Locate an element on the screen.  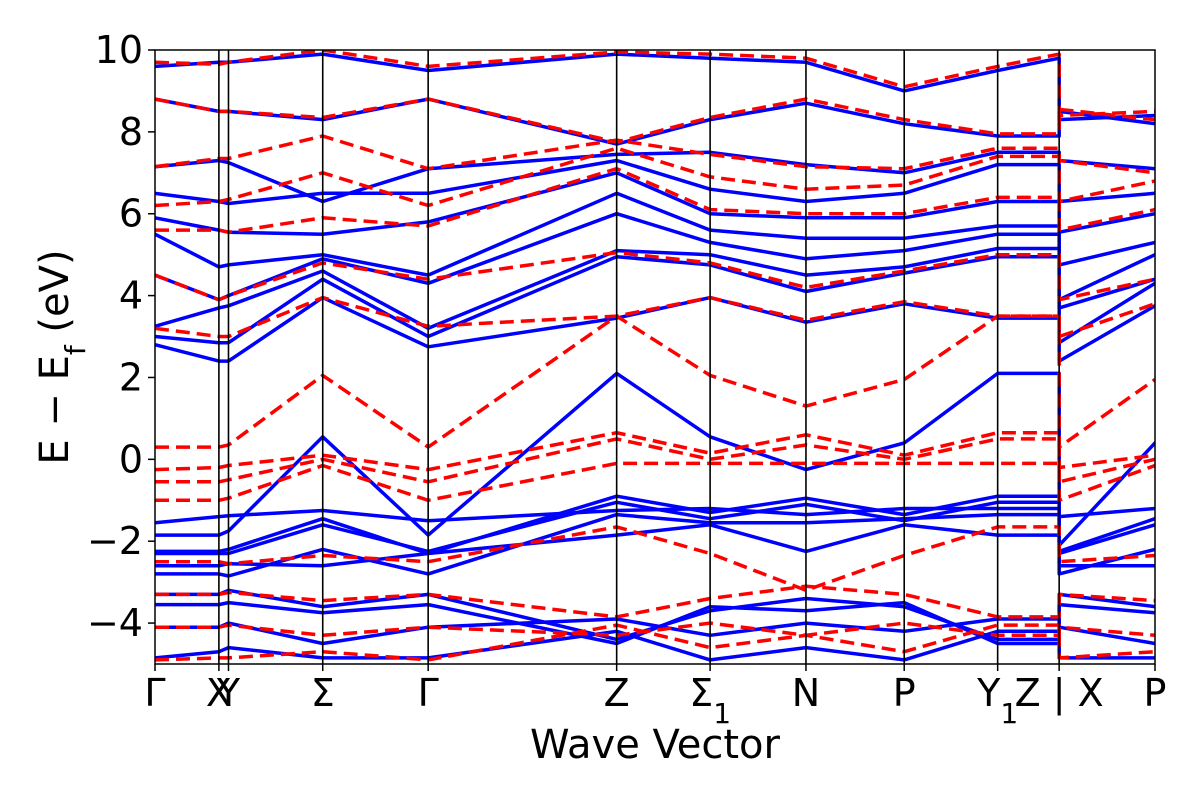
y-axis-label-main: E − E is located at coordinates (55, 410).